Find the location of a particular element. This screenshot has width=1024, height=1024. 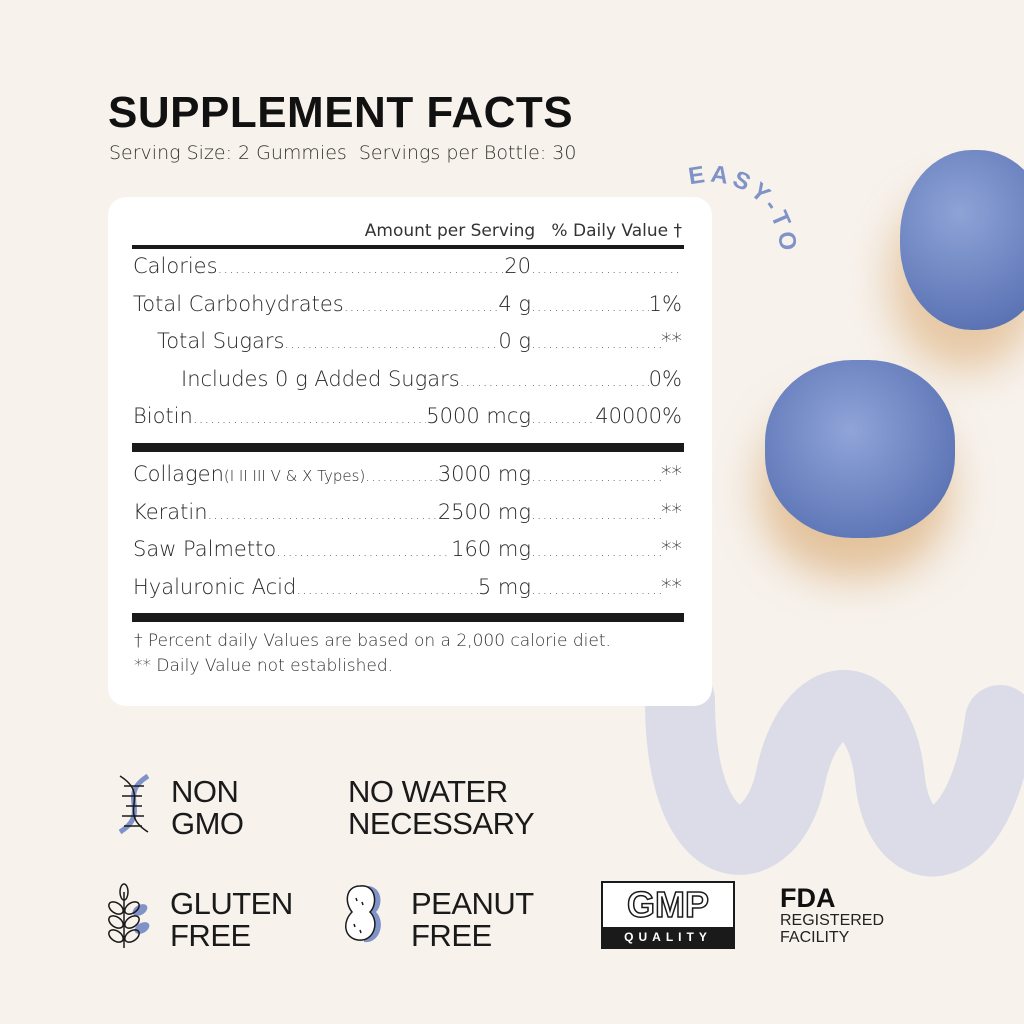

badge-line: NO WATER is located at coordinates (428, 791).